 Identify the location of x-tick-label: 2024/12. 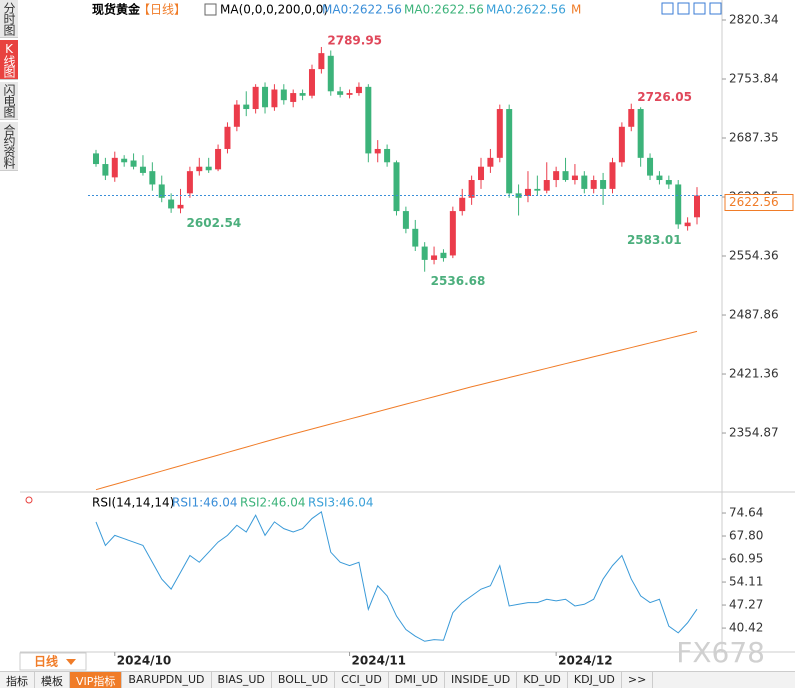
(585, 661).